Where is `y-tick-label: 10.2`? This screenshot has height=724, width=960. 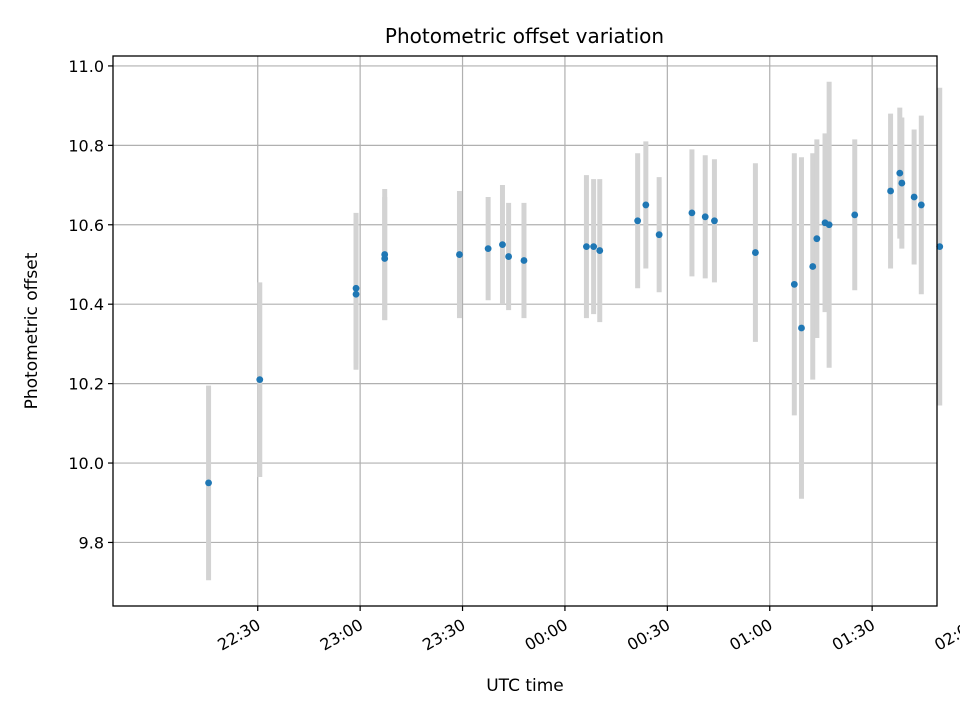
y-tick-label: 10.2 is located at coordinates (86, 384).